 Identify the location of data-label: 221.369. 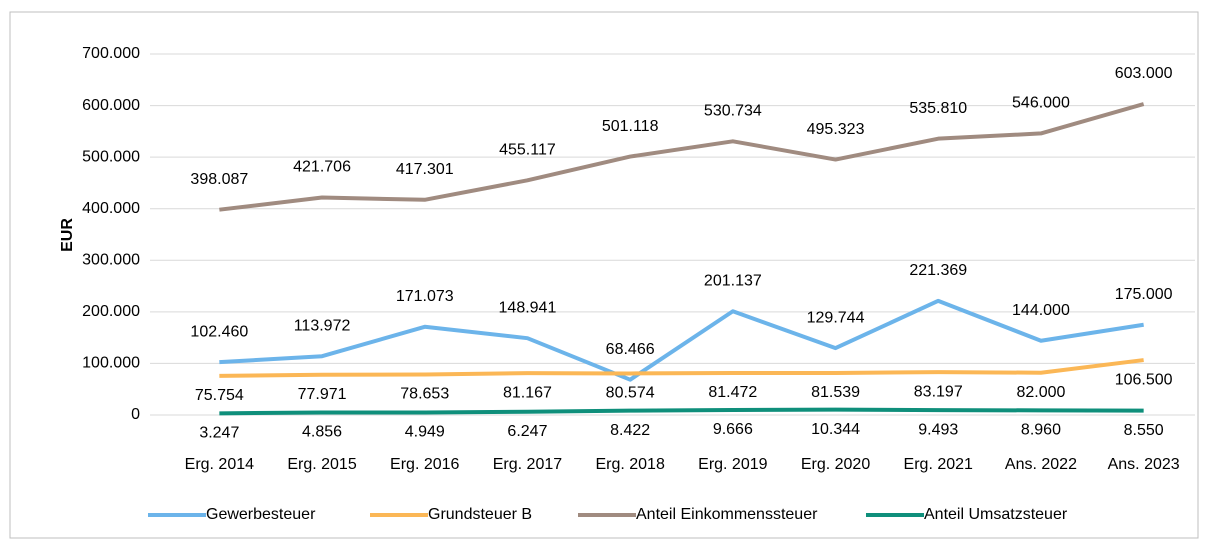
(938, 270).